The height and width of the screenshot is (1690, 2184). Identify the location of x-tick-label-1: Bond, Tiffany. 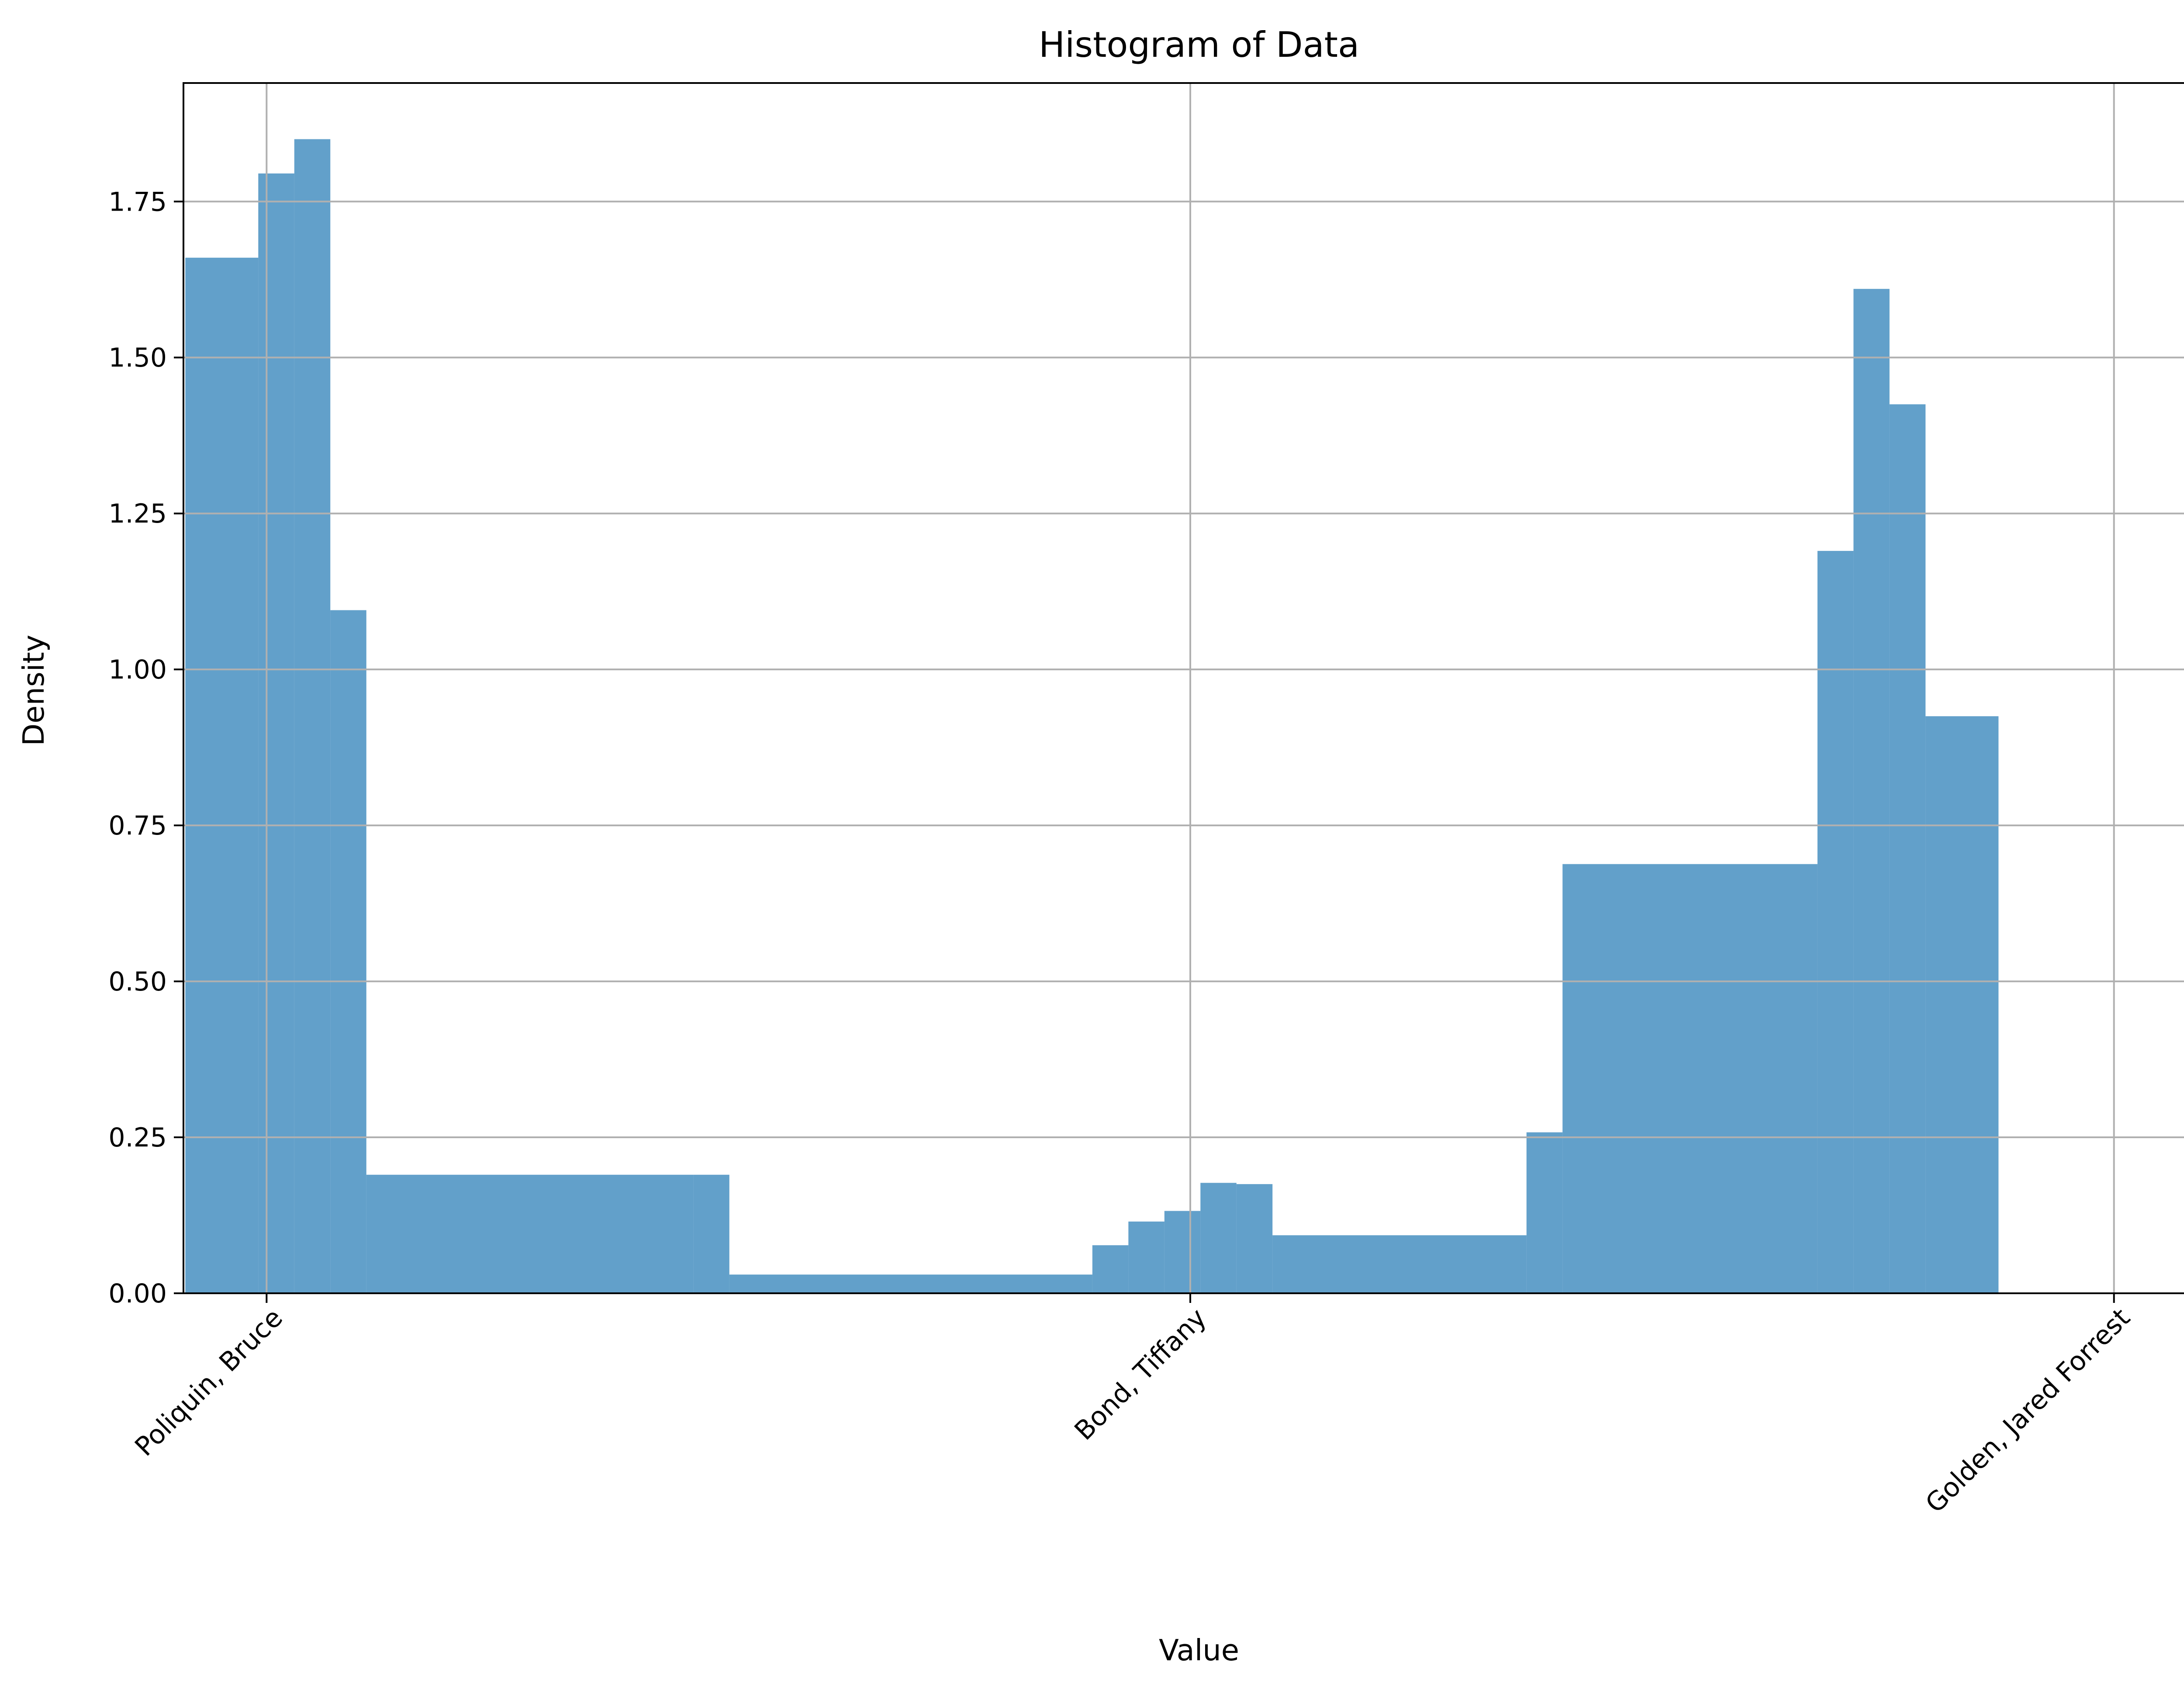
(1141, 1374).